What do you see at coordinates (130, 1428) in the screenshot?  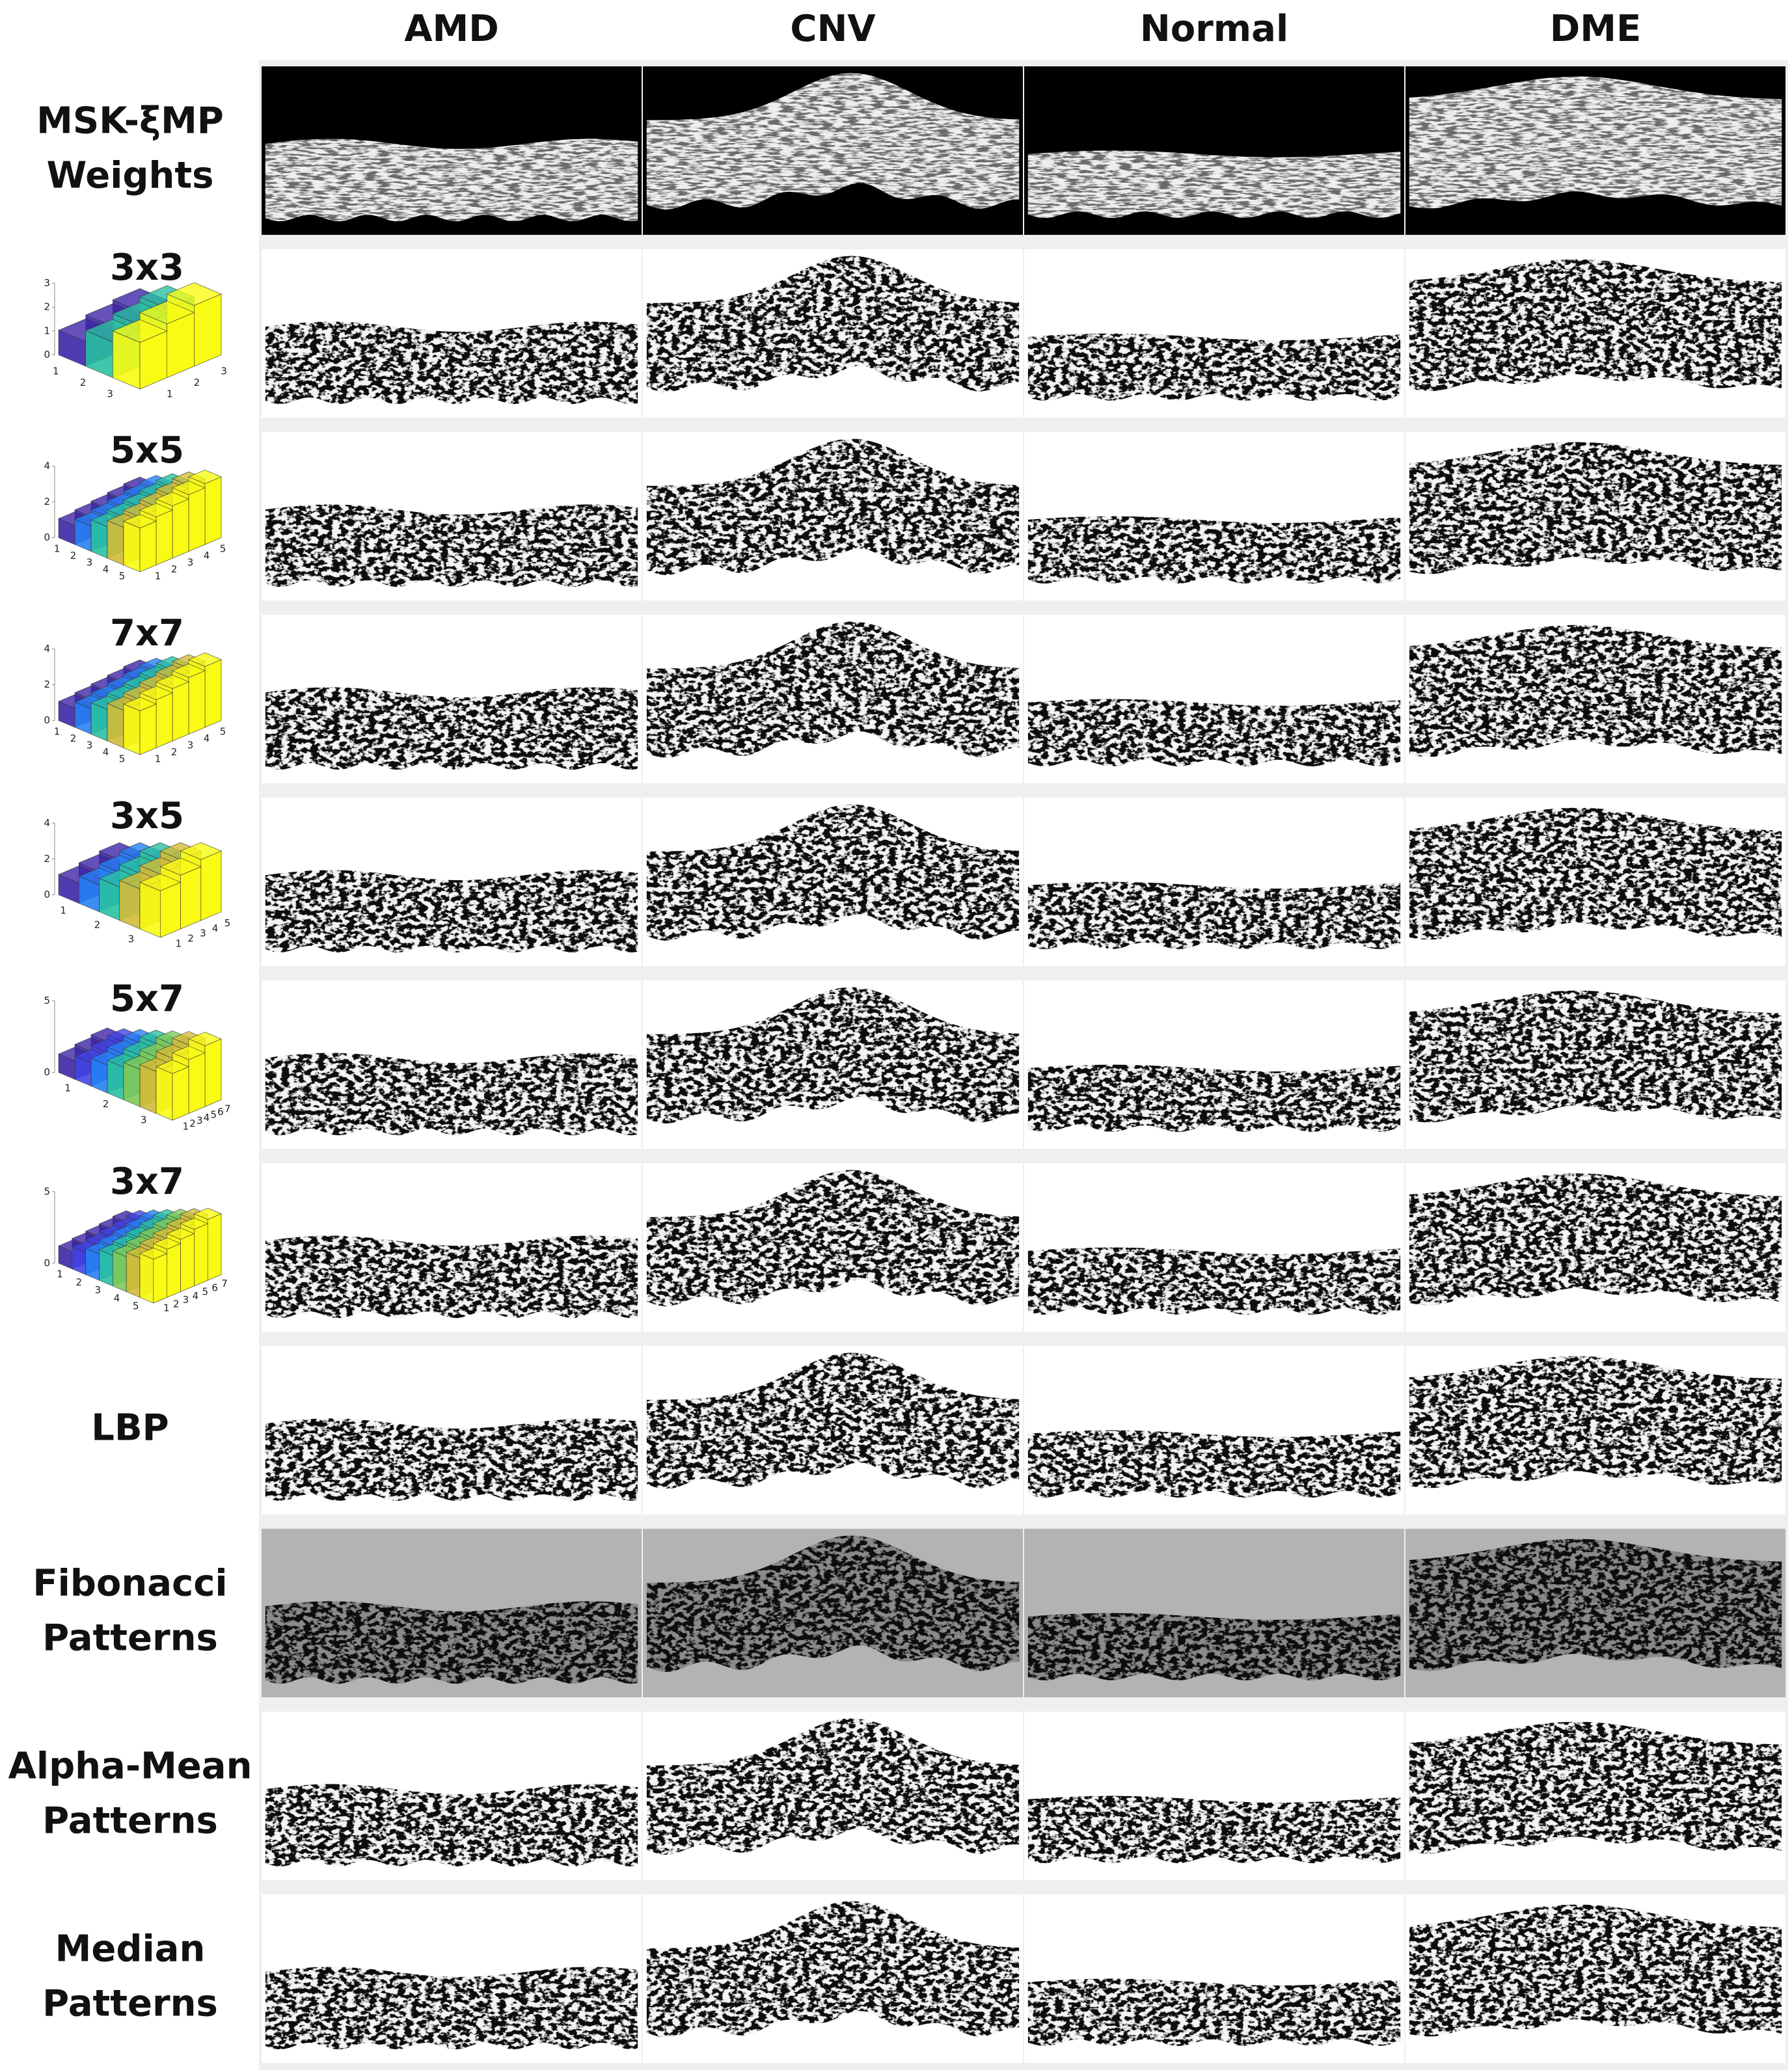 I see `row-label: LBP` at bounding box center [130, 1428].